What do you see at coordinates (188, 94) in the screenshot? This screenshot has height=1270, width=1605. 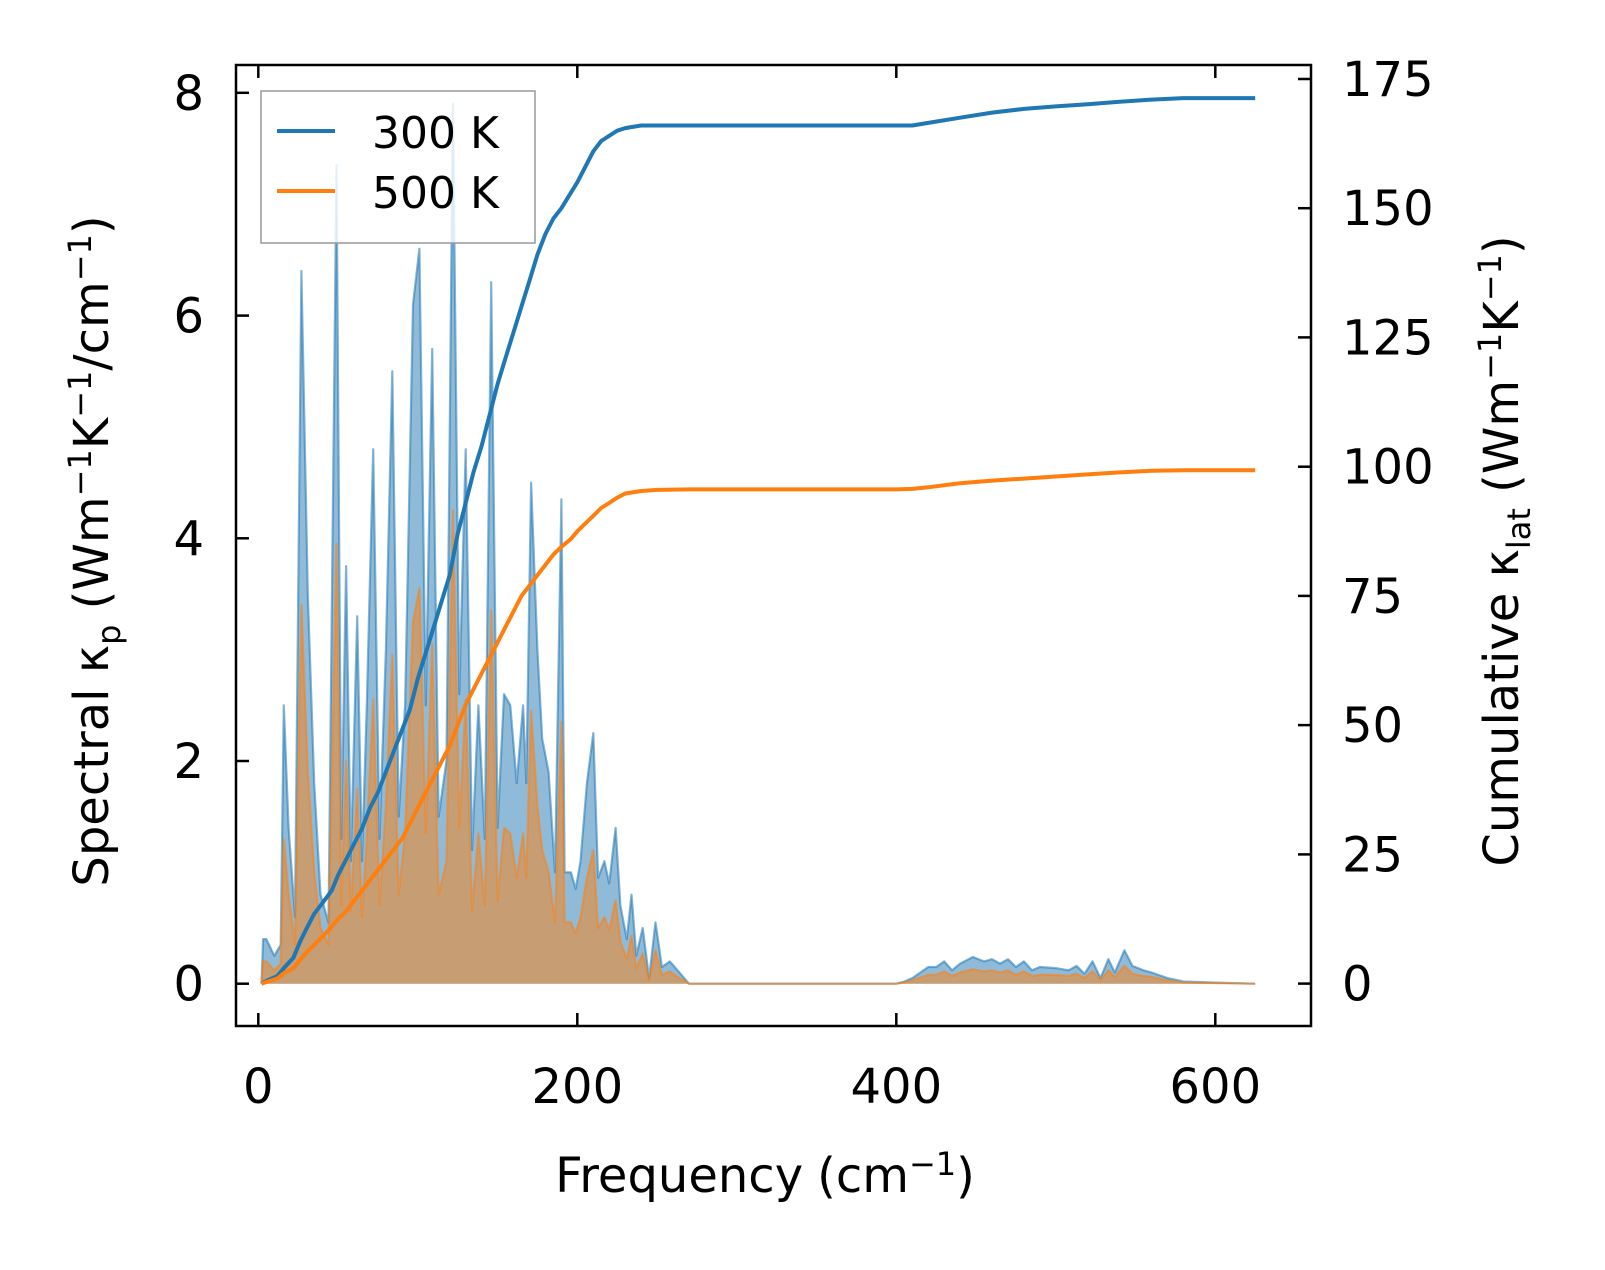 I see `y-left-tick-label-8: 8` at bounding box center [188, 94].